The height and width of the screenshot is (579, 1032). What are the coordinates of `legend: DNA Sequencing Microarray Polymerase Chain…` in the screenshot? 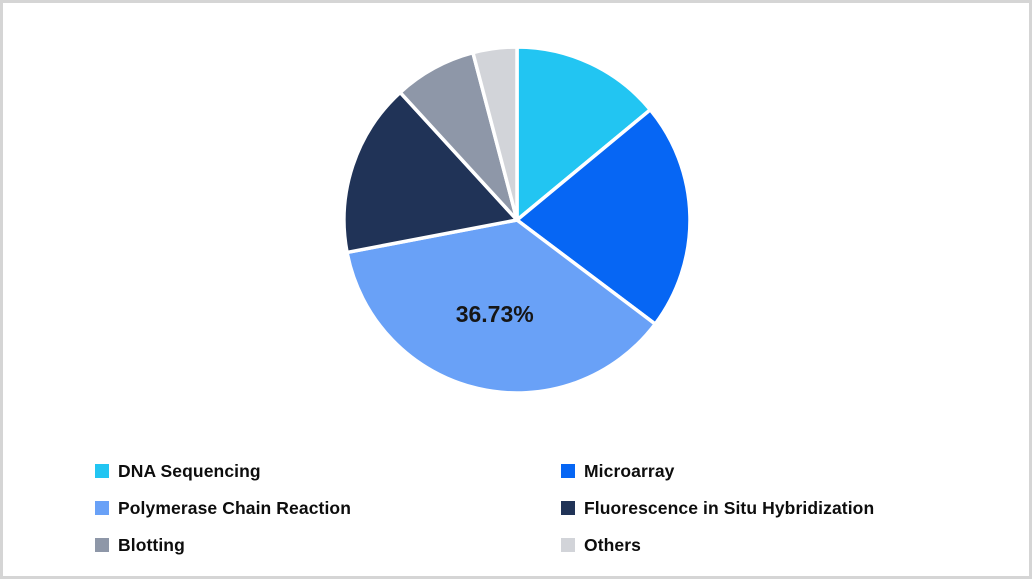 It's located at (535, 508).